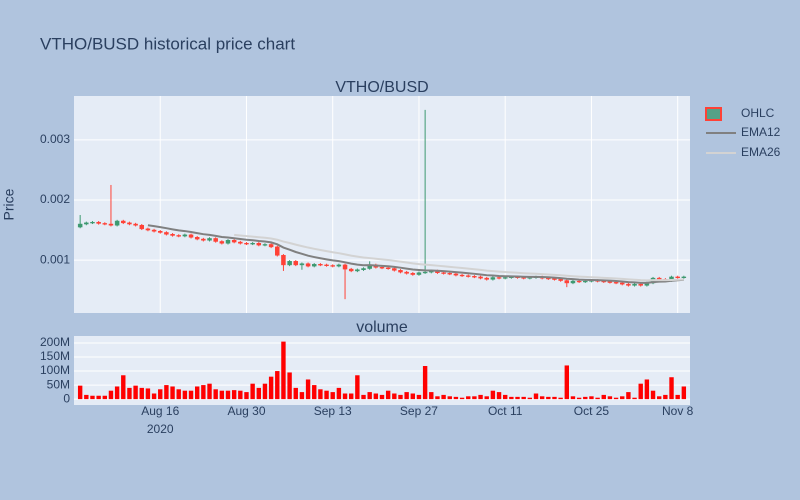 The height and width of the screenshot is (500, 800). What do you see at coordinates (333, 411) in the screenshot?
I see `x-tick-label: Sep 13` at bounding box center [333, 411].